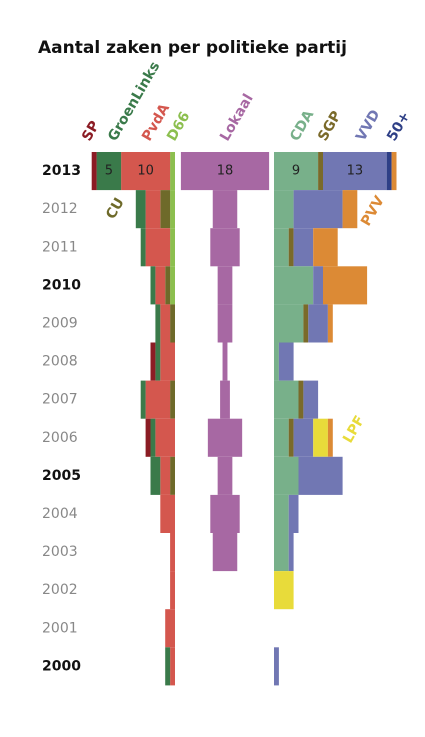 This screenshot has width=425, height=737. What do you see at coordinates (354, 429) in the screenshot?
I see `legend-label: LPF` at bounding box center [354, 429].